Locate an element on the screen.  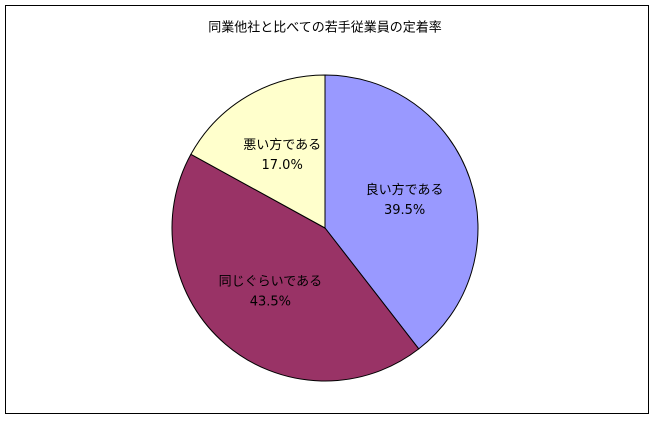
slice-label: 良い方である is located at coordinates (405, 190).